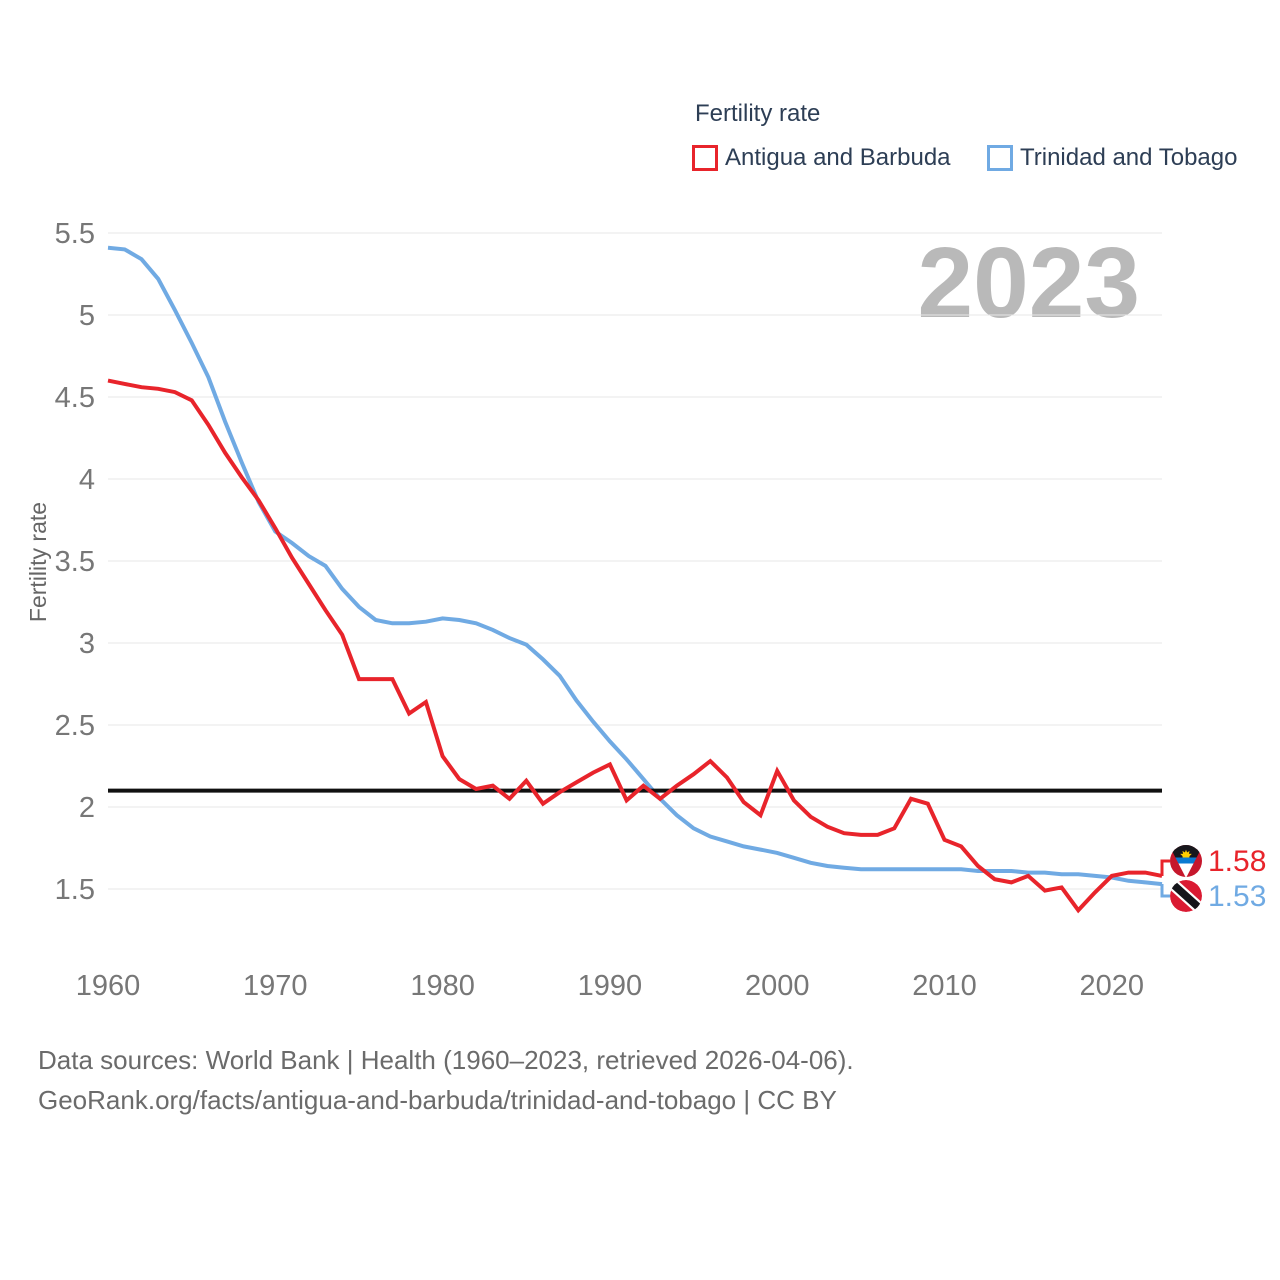 This screenshot has height=1280, width=1280. Describe the element at coordinates (1029, 283) in the screenshot. I see `year-watermark: 2023` at that location.